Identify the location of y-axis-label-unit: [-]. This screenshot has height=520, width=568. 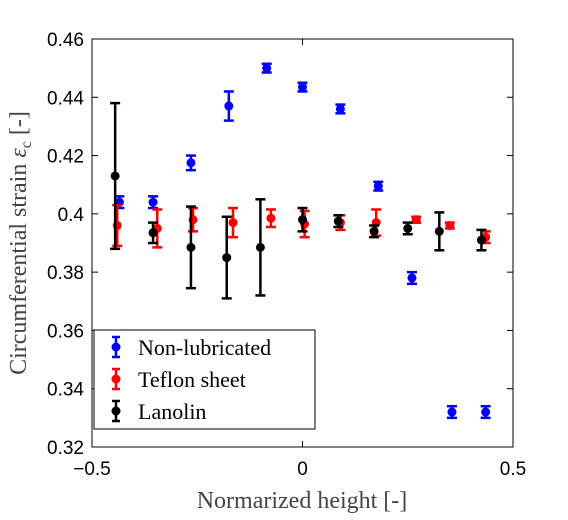
(19, 123).